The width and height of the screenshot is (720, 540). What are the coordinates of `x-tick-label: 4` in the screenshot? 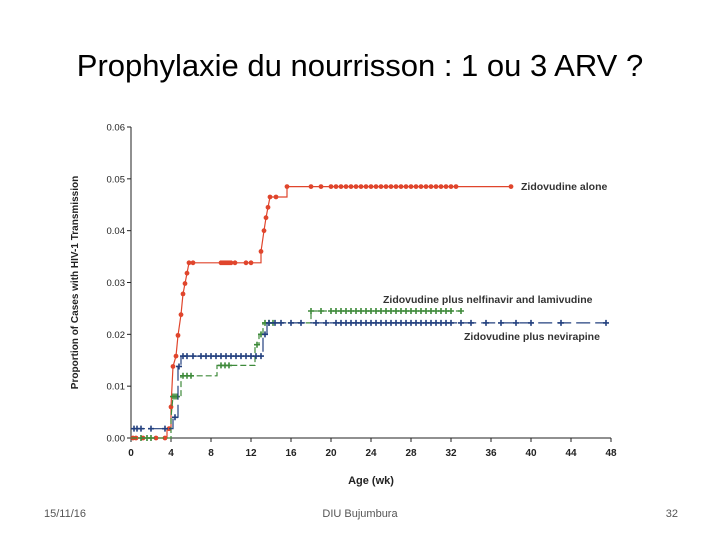 It's located at (171, 453).